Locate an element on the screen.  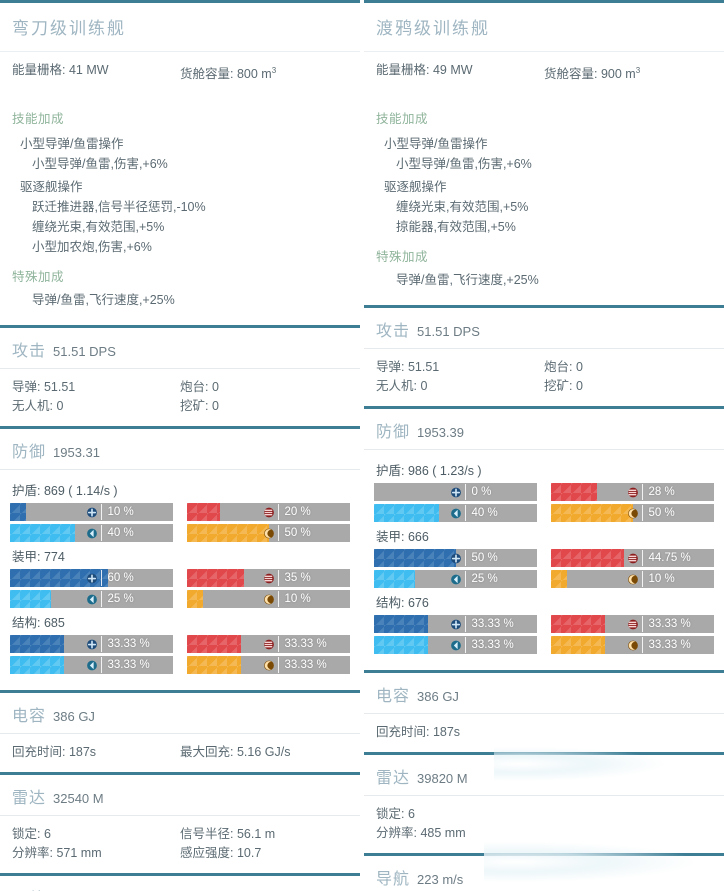
bonus-line: 跃迁推进器,信号半径惩罚,-10% is located at coordinates (119, 207).